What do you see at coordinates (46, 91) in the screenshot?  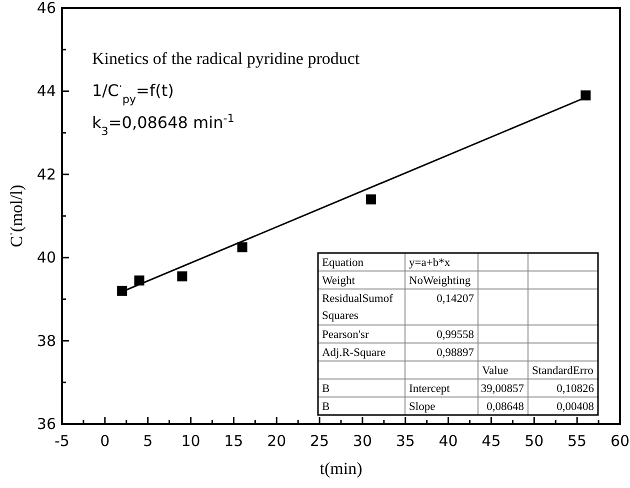 I see `y-tick-label: 44` at bounding box center [46, 91].